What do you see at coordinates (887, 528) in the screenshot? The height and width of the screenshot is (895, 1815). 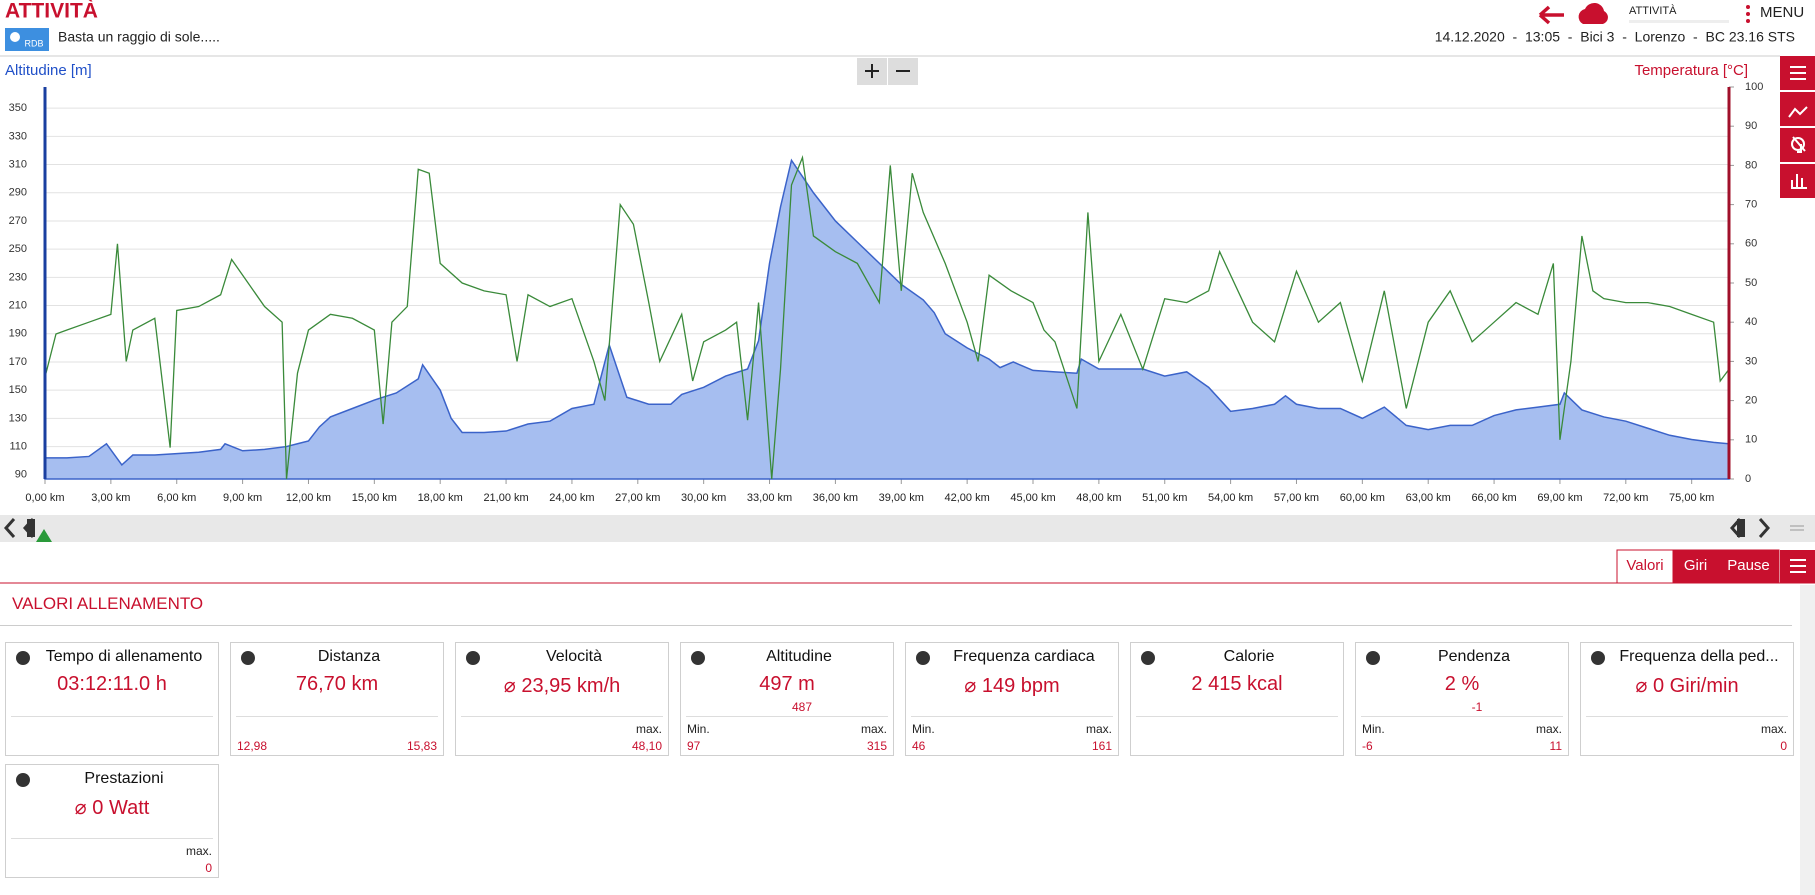 I see `slider-arrows` at bounding box center [887, 528].